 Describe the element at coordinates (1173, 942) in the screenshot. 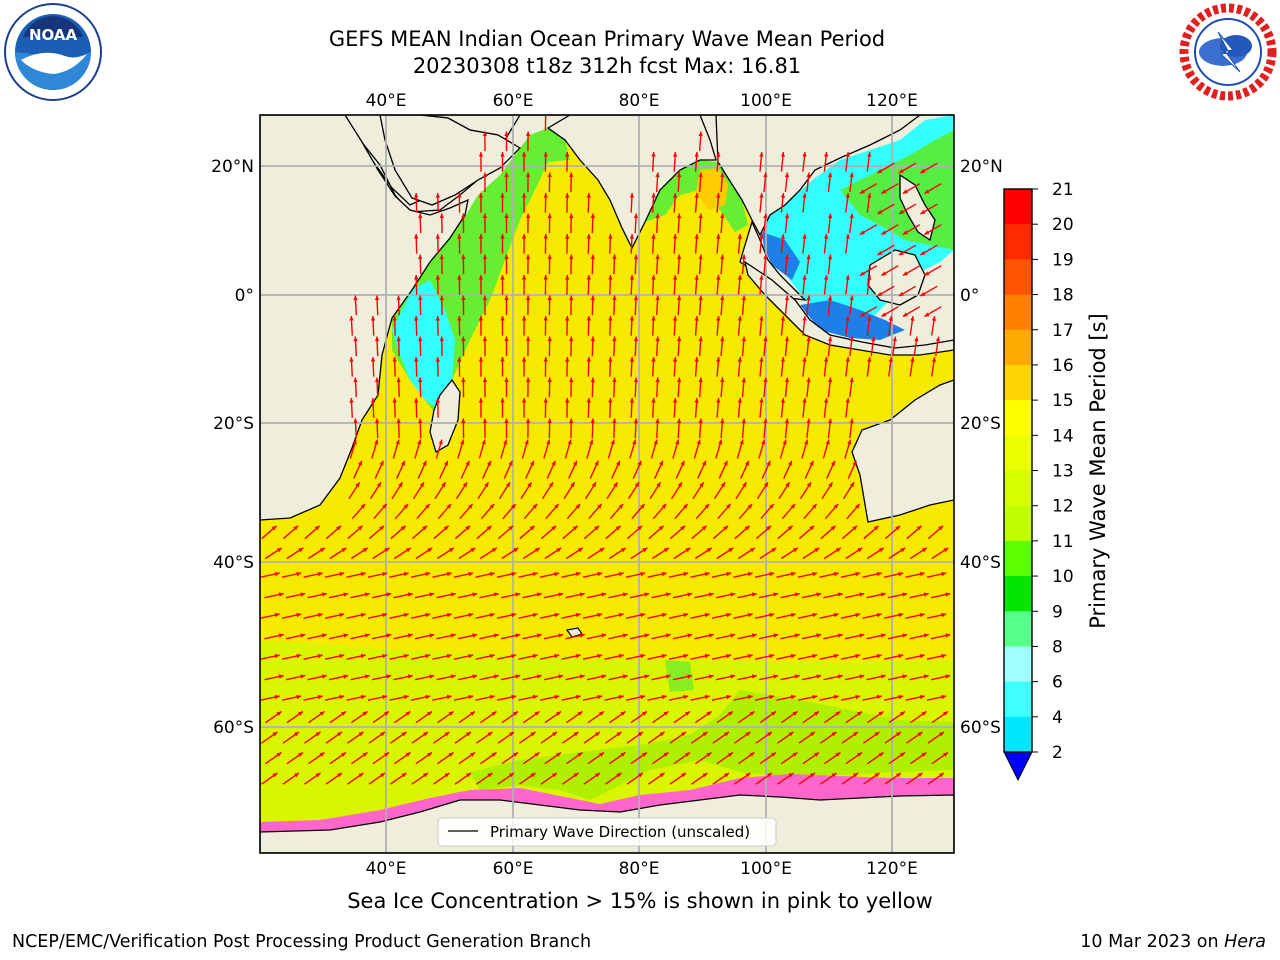

I see `footer-date: 10 Mar 2023 on Hera` at that location.